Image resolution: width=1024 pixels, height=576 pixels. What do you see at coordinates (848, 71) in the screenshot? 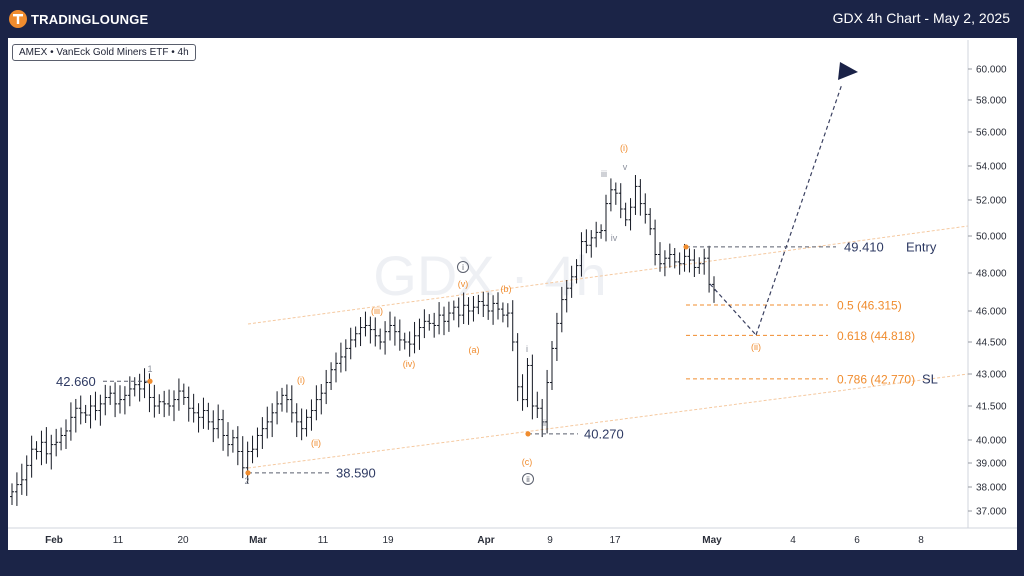
I see `forecast-arrow-head` at bounding box center [848, 71].